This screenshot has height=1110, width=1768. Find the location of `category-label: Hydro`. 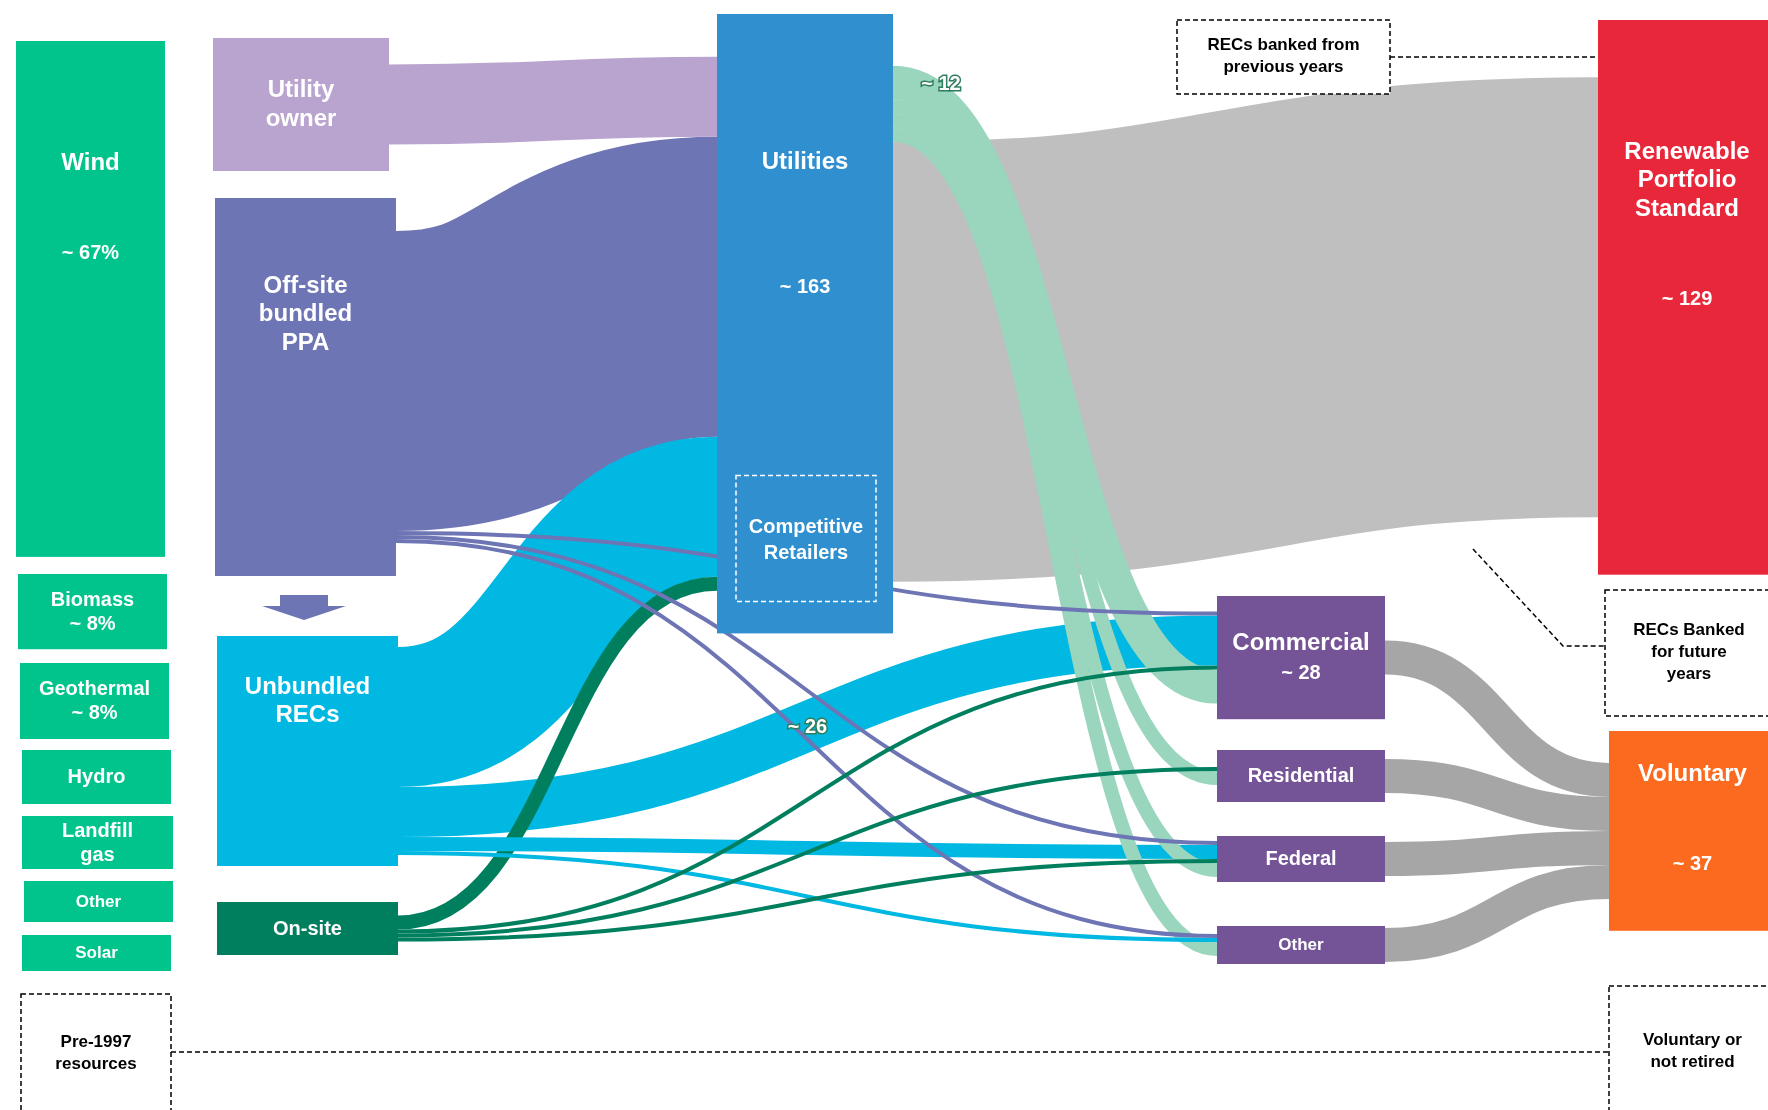

category-label: Hydro is located at coordinates (96, 776).